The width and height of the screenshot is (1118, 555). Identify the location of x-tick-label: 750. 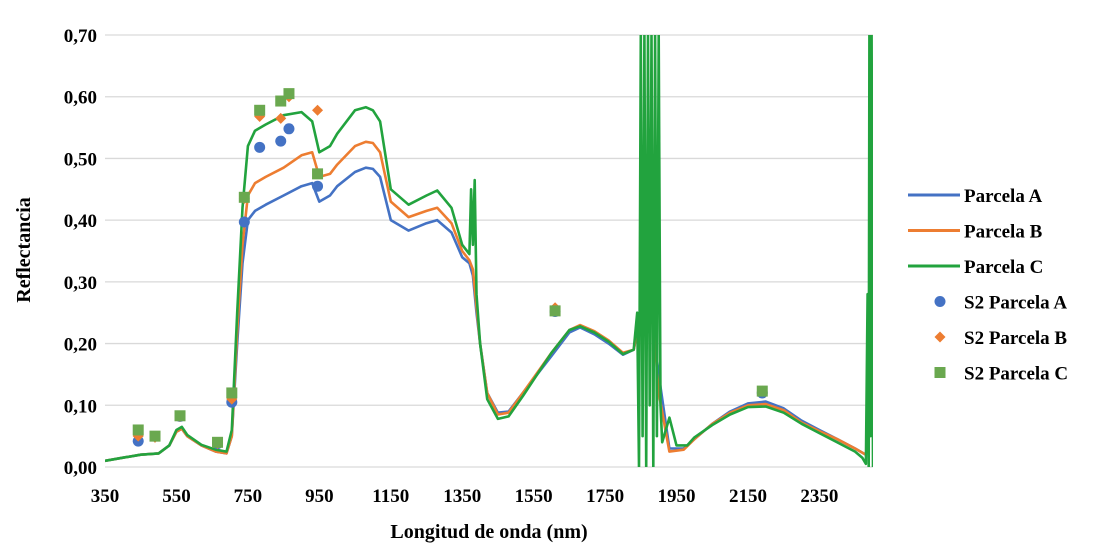
(248, 496).